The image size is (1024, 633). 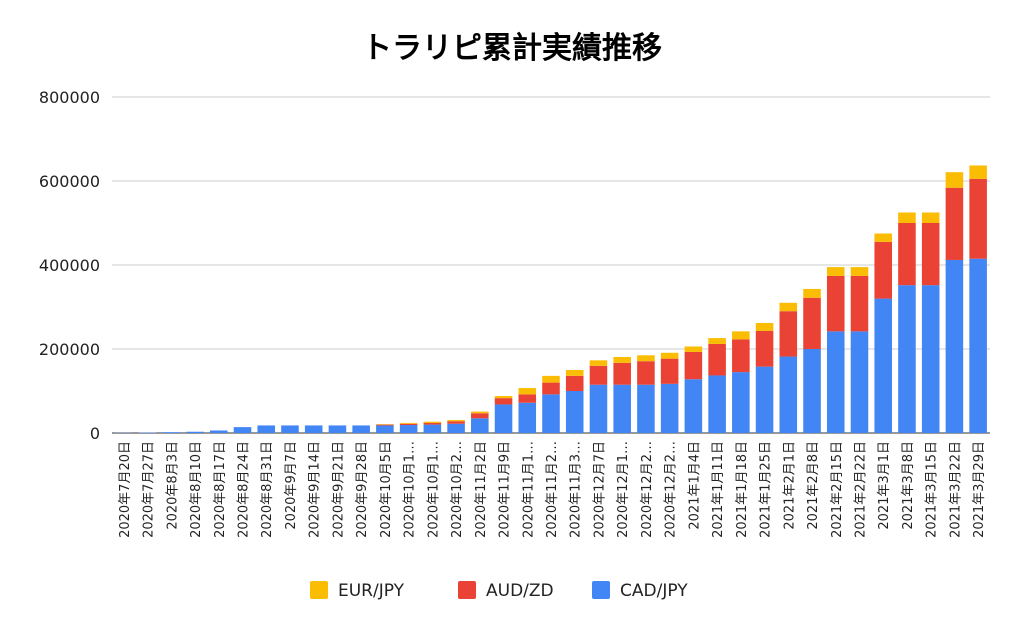 I want to click on x-tick-label: 2020年8月3日, so click(x=172, y=485).